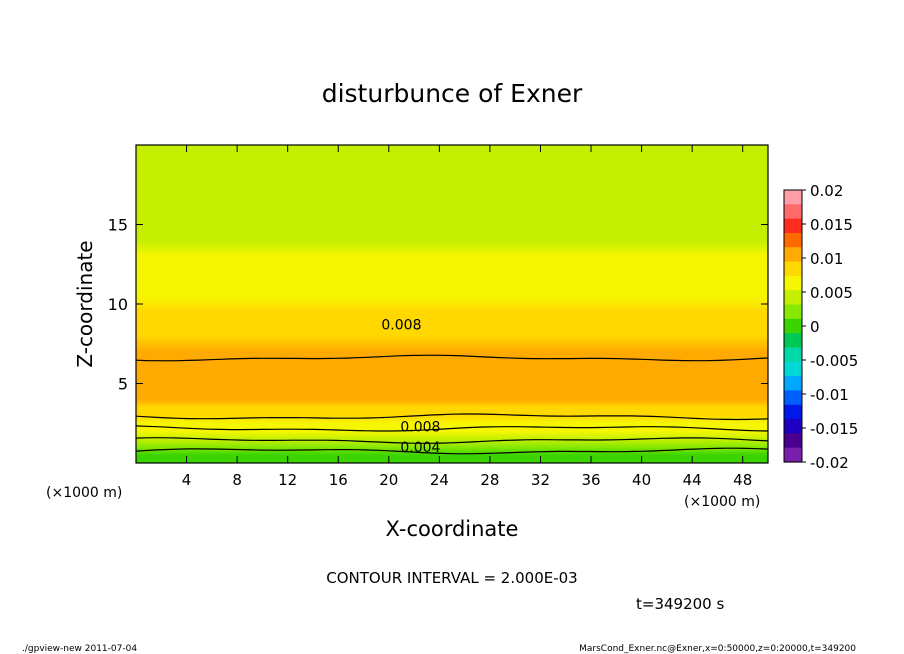  I want to click on footer-left: ./gpview-new 2011-07-04, so click(79, 649).